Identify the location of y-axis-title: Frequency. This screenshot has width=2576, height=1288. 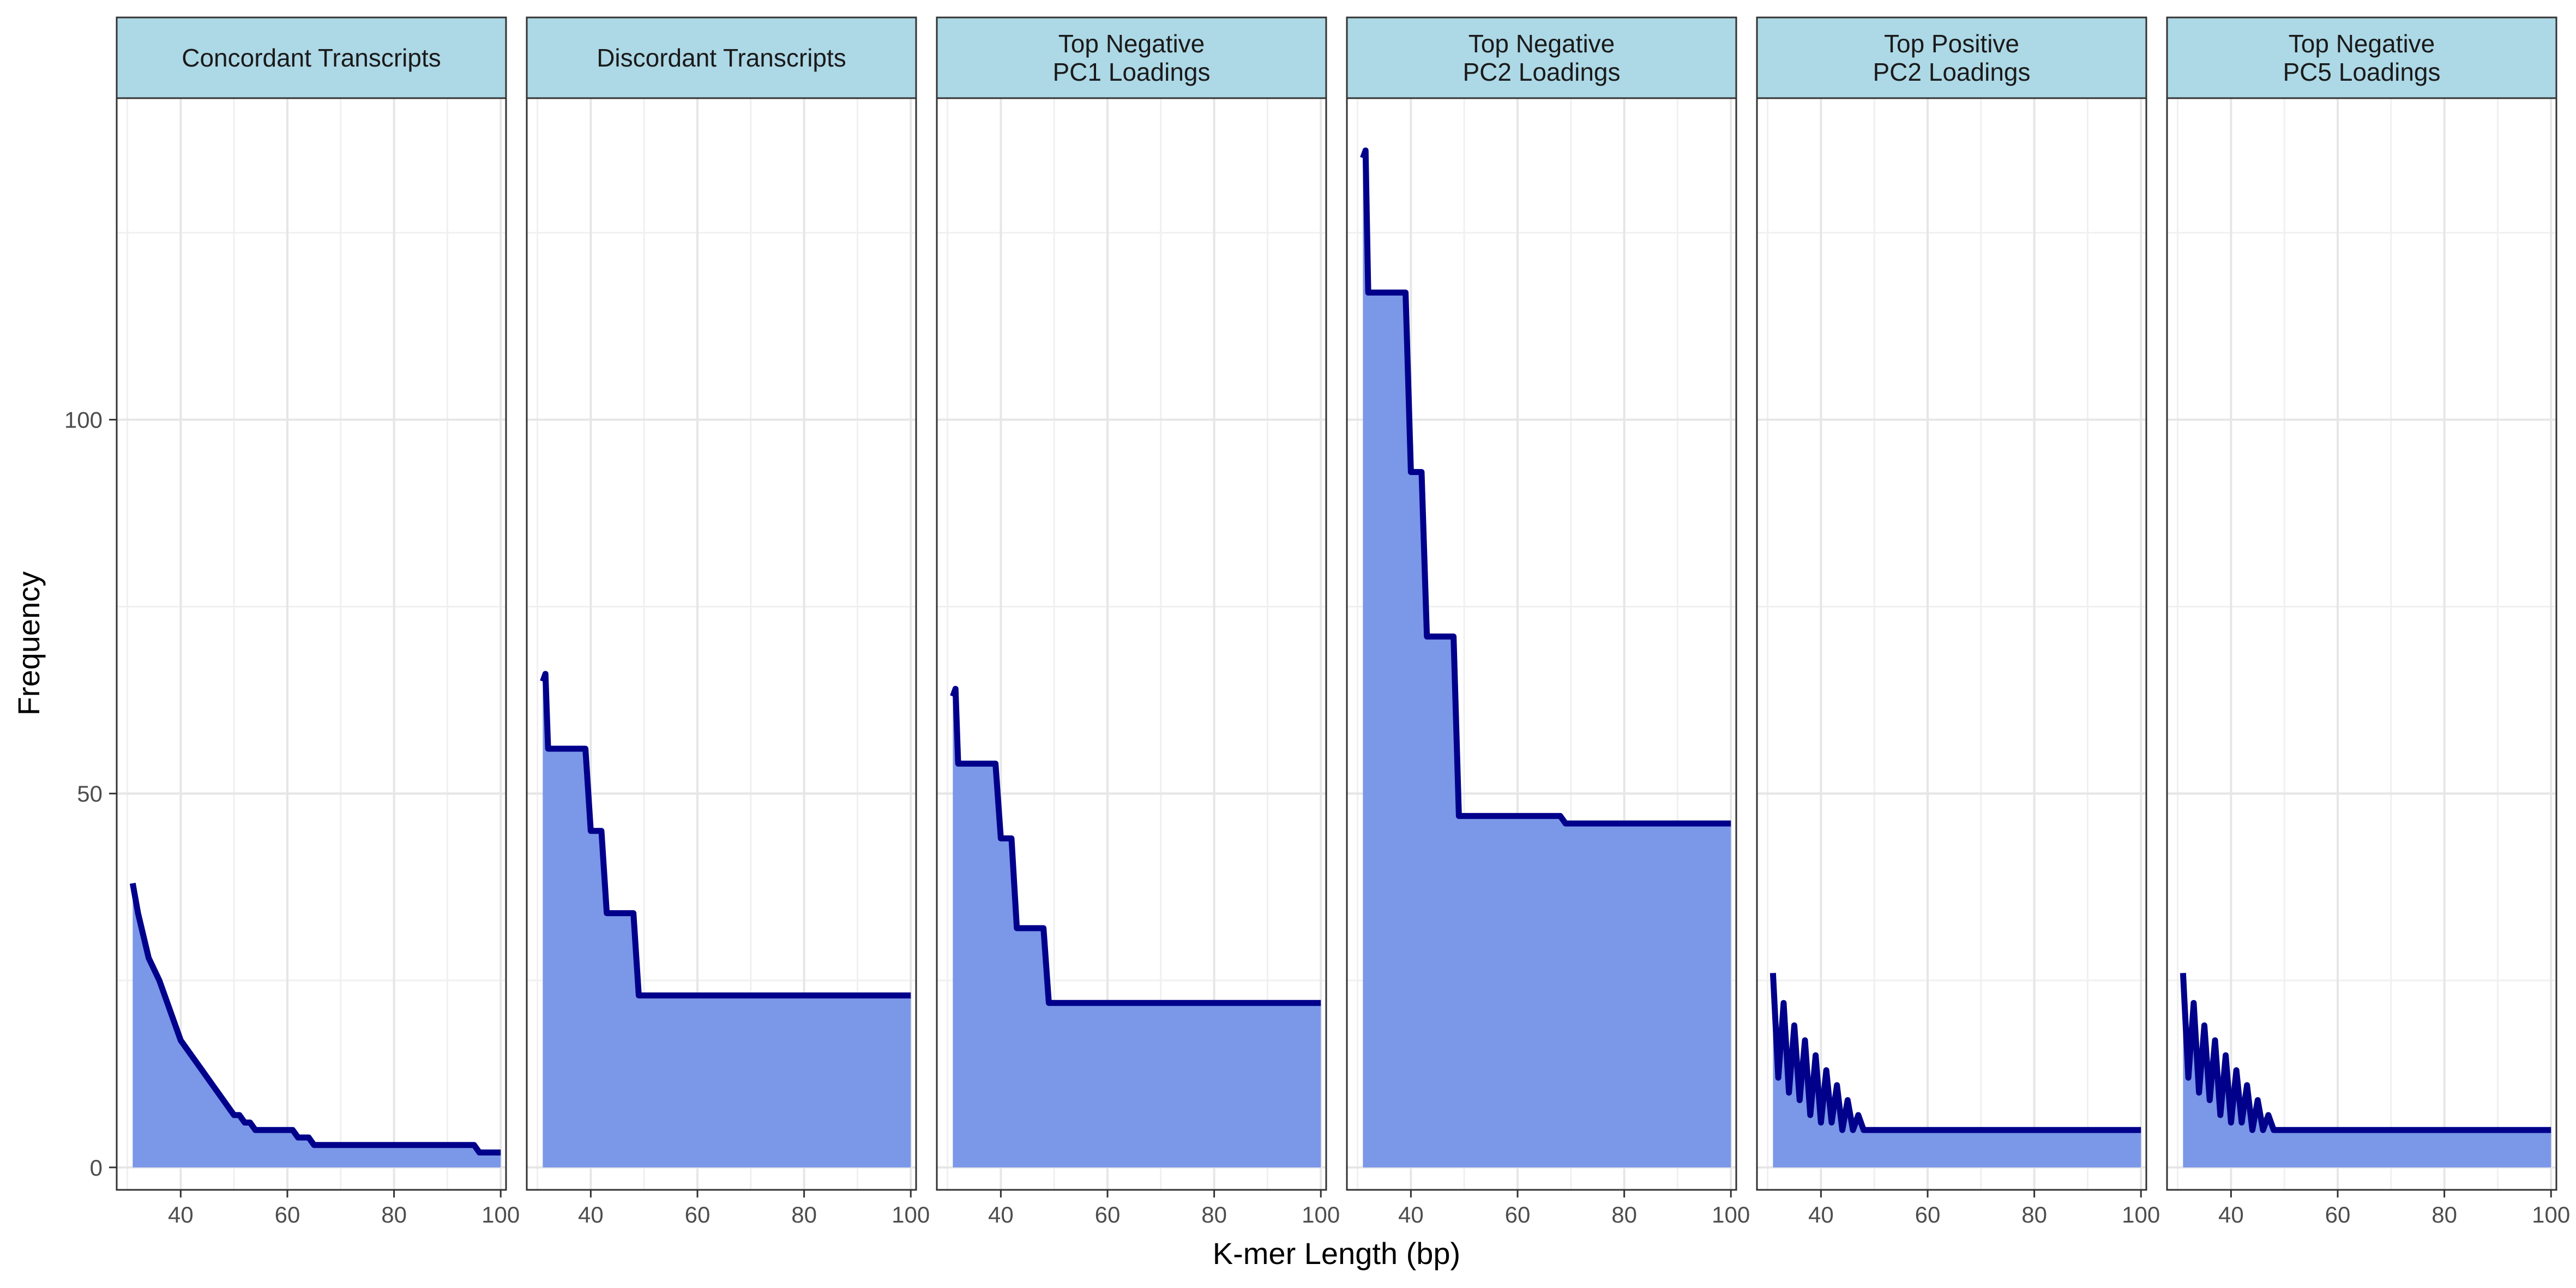
(28, 643).